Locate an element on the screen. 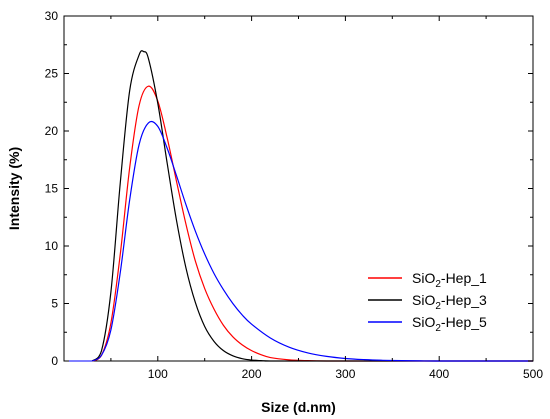  x-tick-label: 200 is located at coordinates (252, 374).